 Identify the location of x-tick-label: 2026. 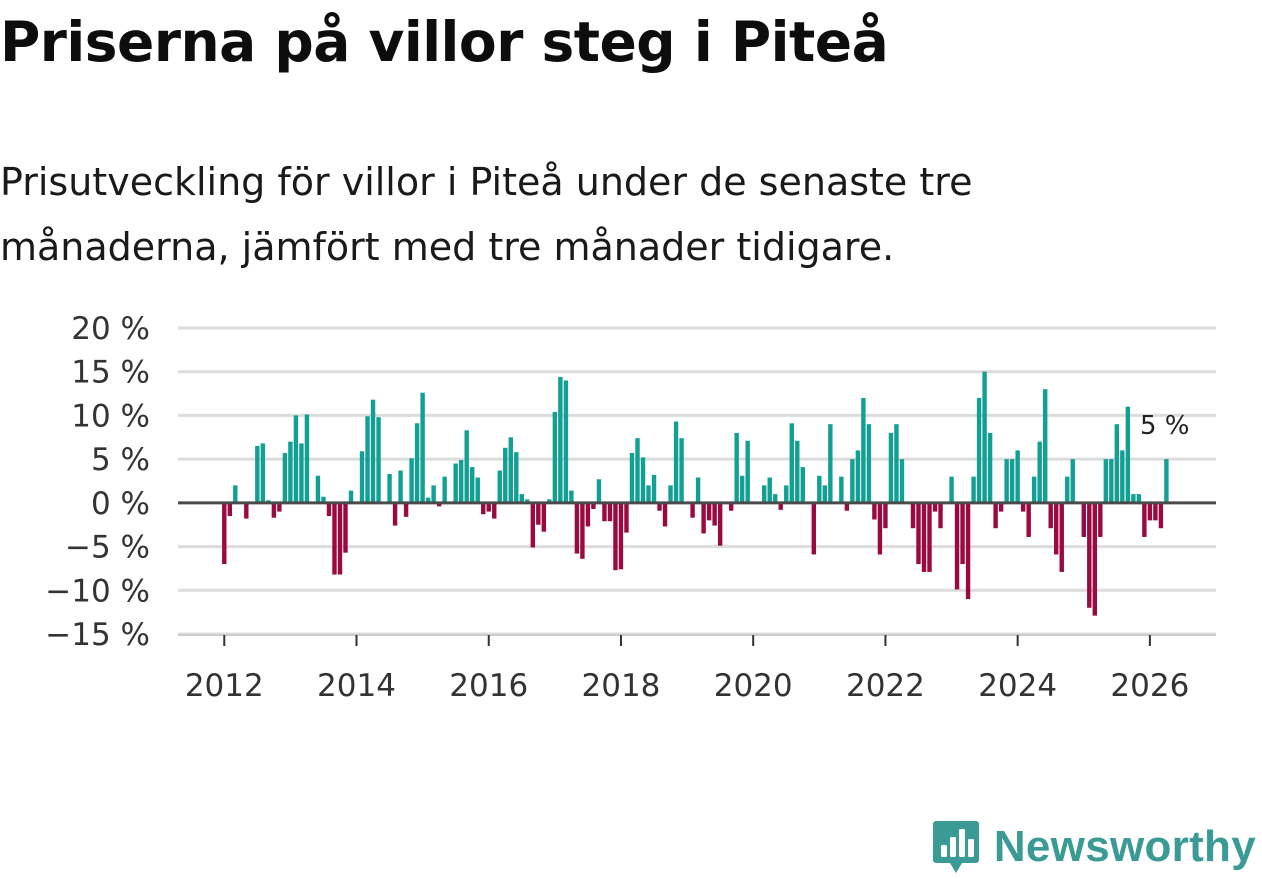
(1149, 686).